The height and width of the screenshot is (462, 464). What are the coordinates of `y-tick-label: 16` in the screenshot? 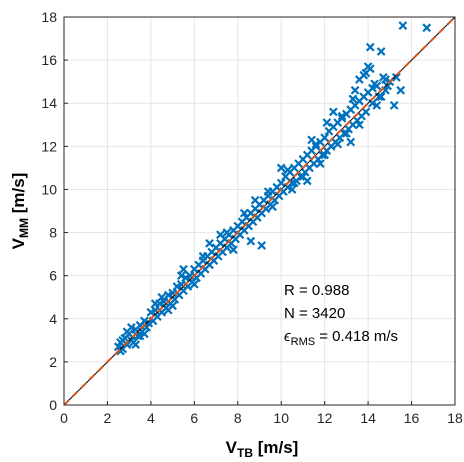 It's located at (49, 60).